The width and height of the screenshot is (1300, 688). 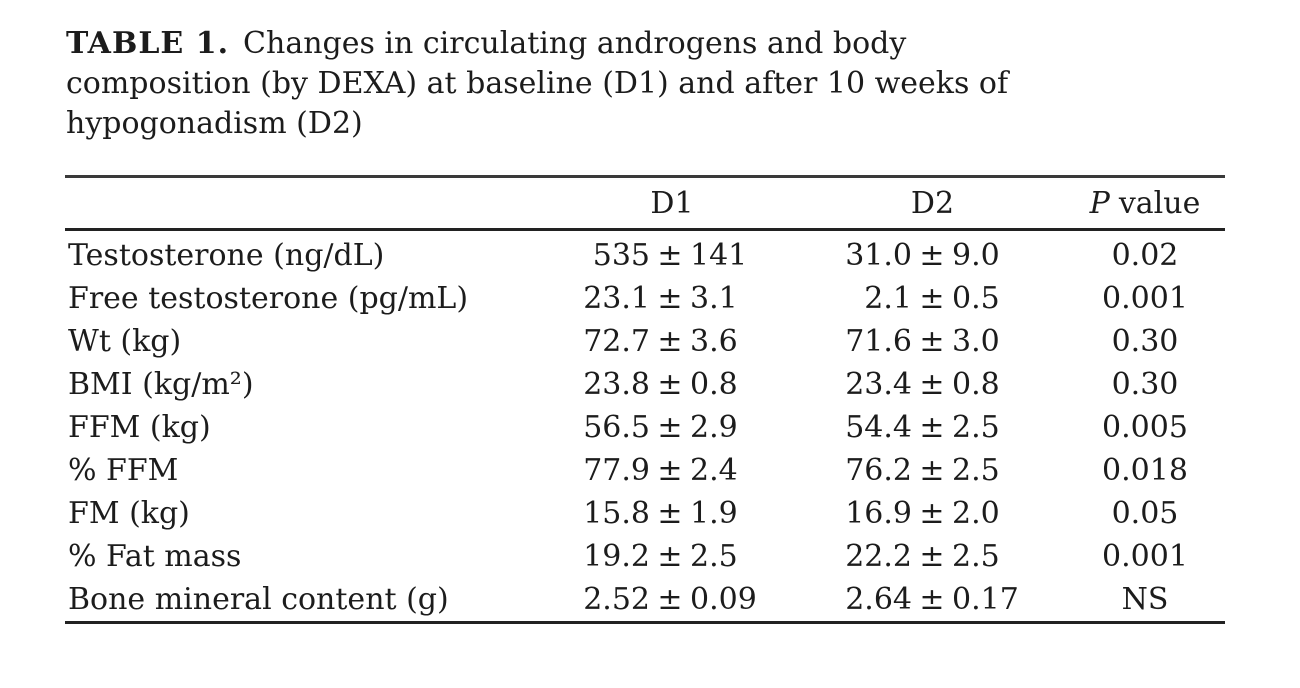 I want to click on p-symbol: P, so click(x=1099, y=203).